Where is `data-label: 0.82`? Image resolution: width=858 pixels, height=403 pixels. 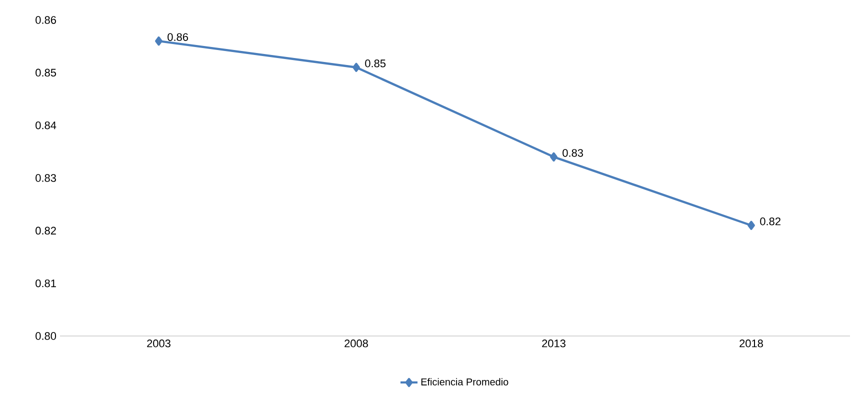 data-label: 0.82 is located at coordinates (770, 222).